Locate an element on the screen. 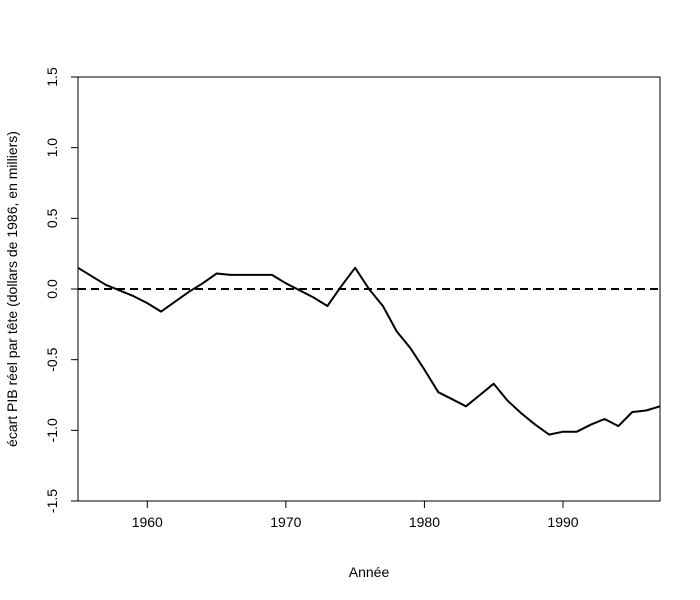 This screenshot has width=700, height=600. x-axis-label: Année is located at coordinates (369, 572).